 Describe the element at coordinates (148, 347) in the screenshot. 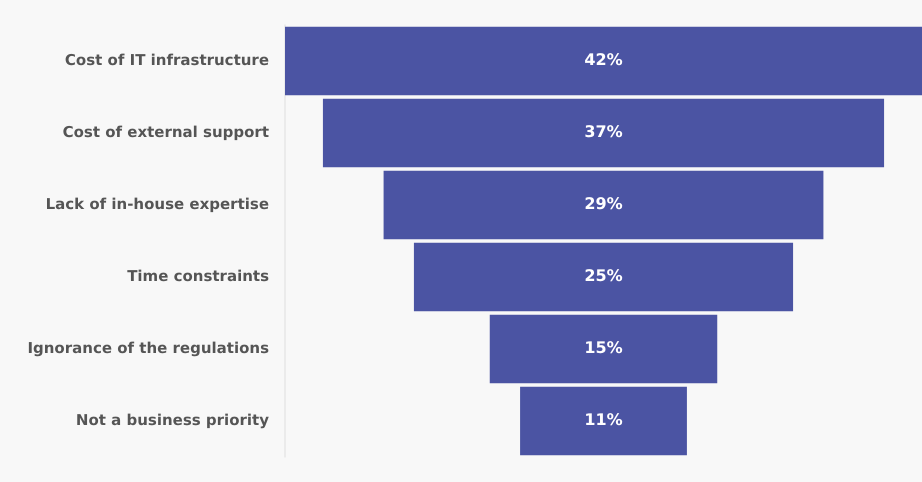

I see `category-label: Ignorance of the regulations` at that location.